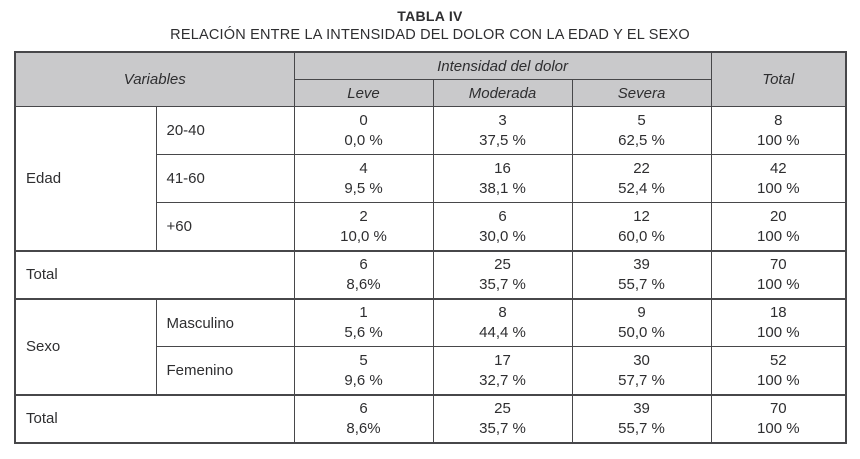 The image size is (860, 459). Describe the element at coordinates (641, 418) in the screenshot. I see `cell-sexo-total-severa: 39 55,7 %` at that location.